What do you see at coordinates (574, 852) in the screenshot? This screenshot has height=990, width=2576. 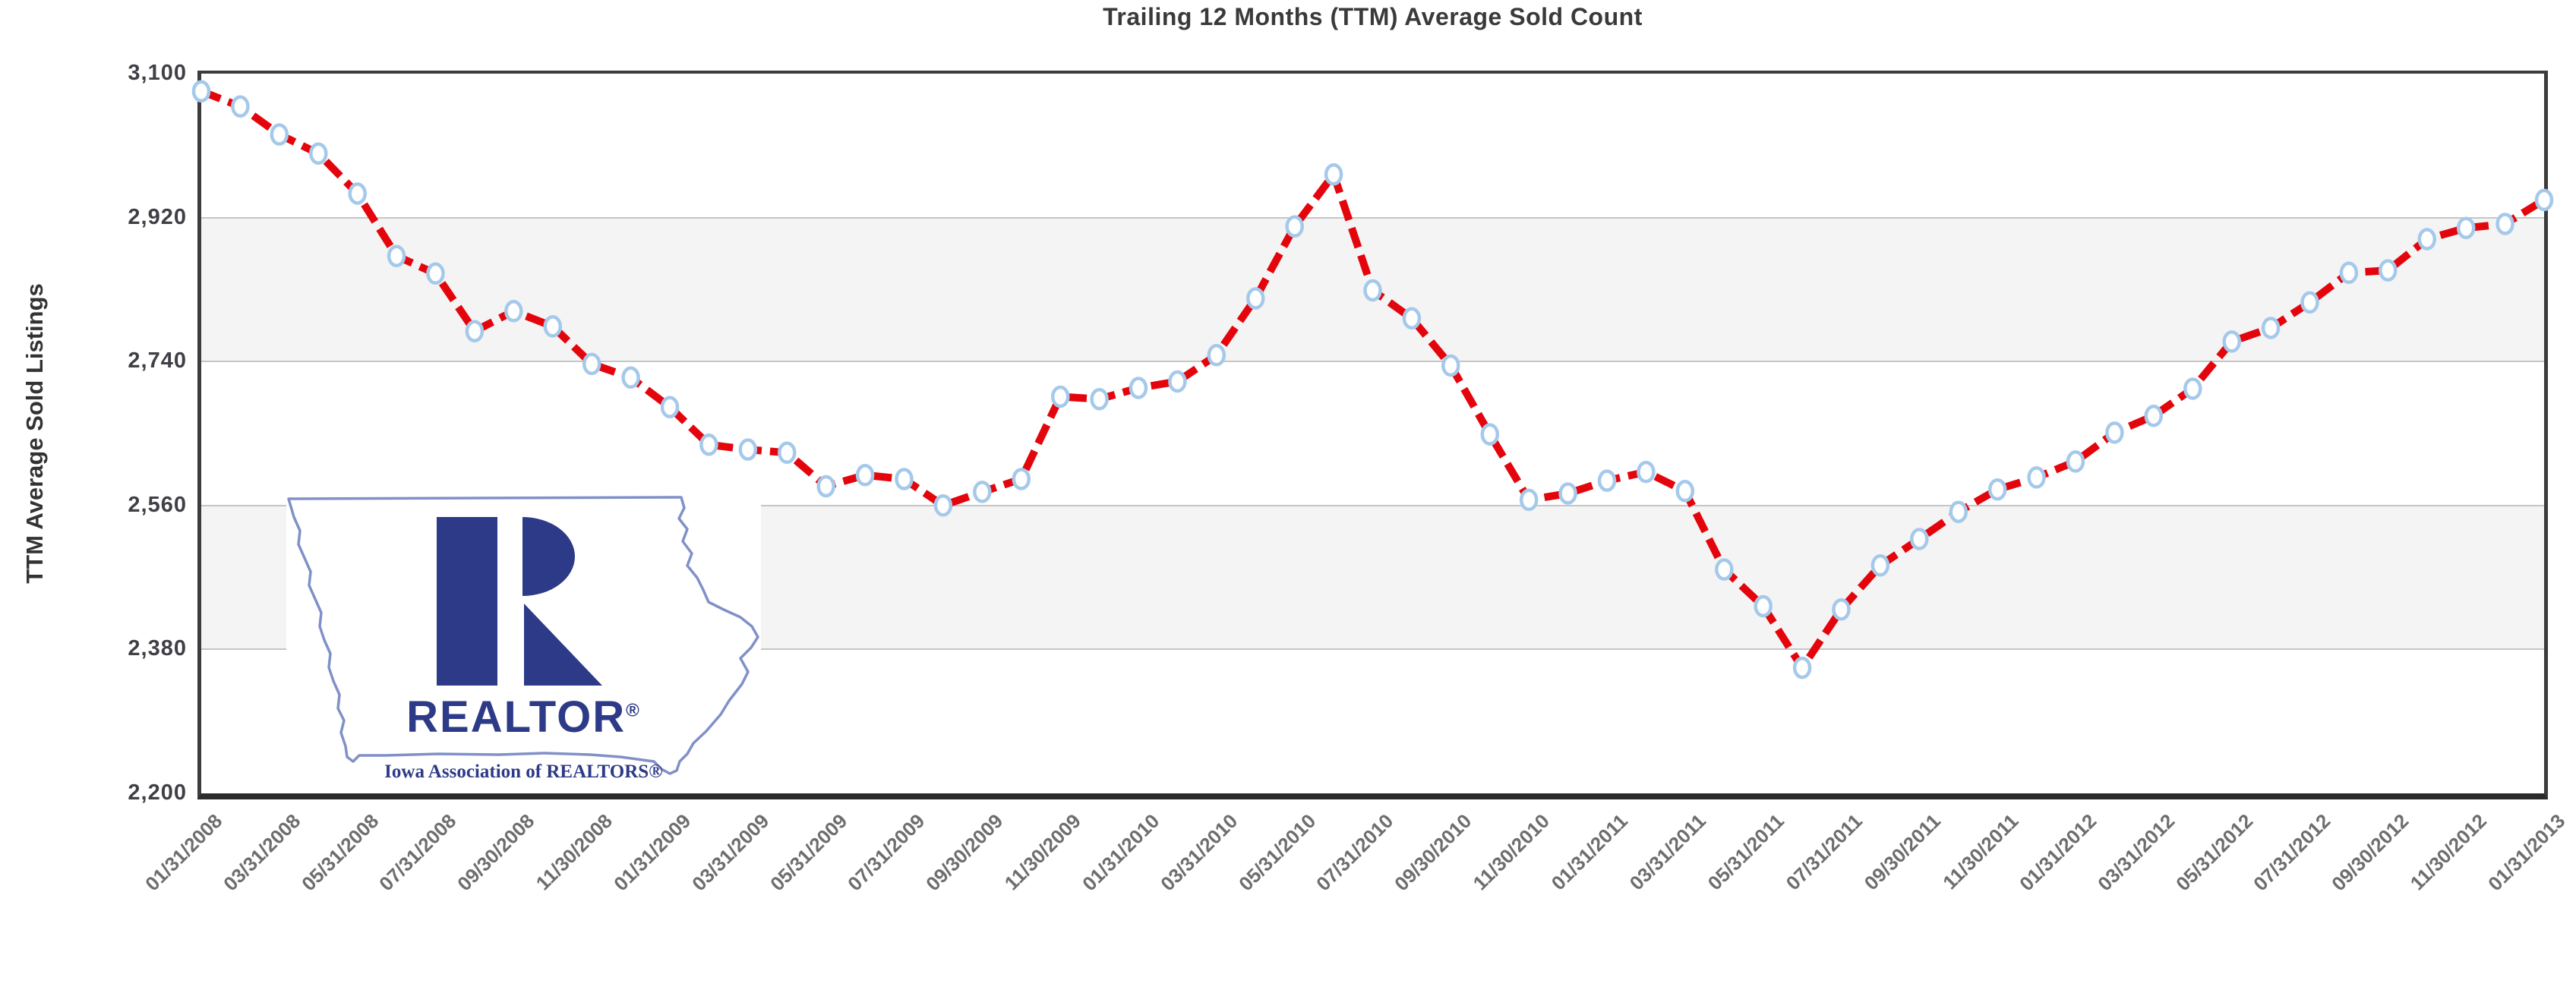 I see `x-tick-label: 11/30/2008` at bounding box center [574, 852].